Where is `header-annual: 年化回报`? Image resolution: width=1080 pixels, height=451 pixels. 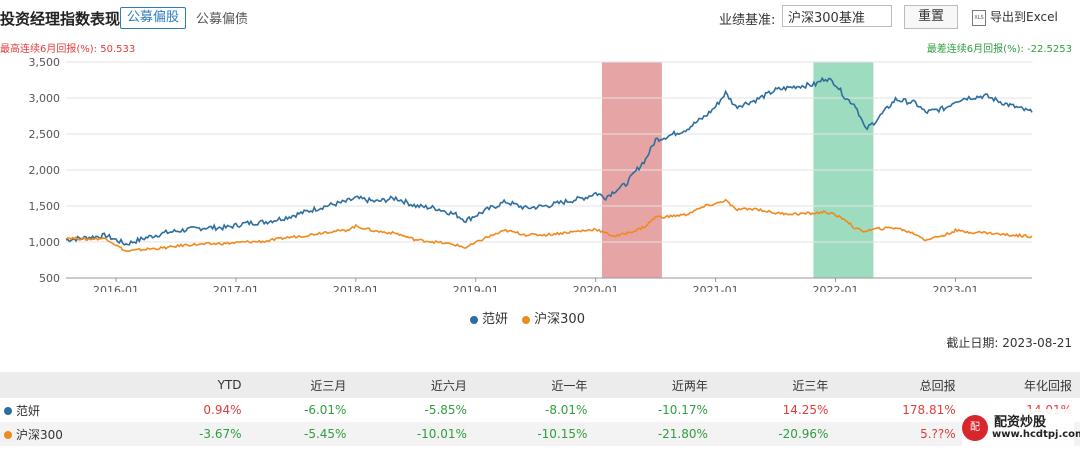
header-annual: 年化回报 is located at coordinates (1021, 385).